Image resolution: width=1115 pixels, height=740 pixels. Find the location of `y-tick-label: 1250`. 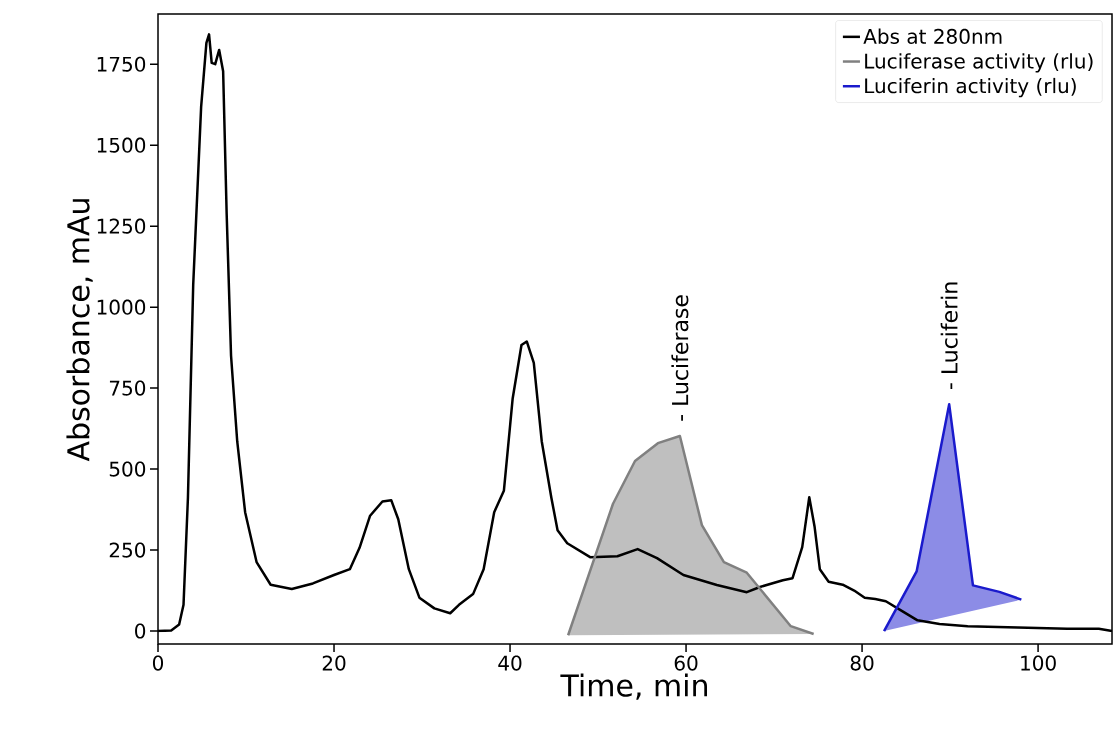

y-tick-label: 1250 is located at coordinates (121, 226).